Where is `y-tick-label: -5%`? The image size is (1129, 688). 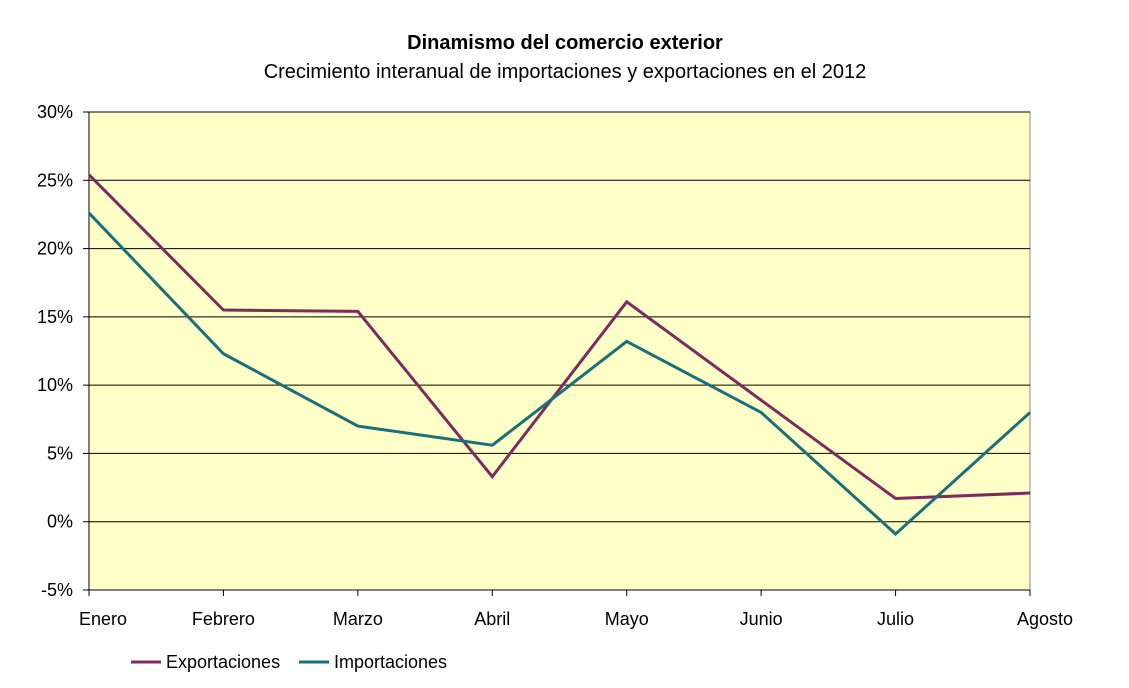
y-tick-label: -5% is located at coordinates (57, 590).